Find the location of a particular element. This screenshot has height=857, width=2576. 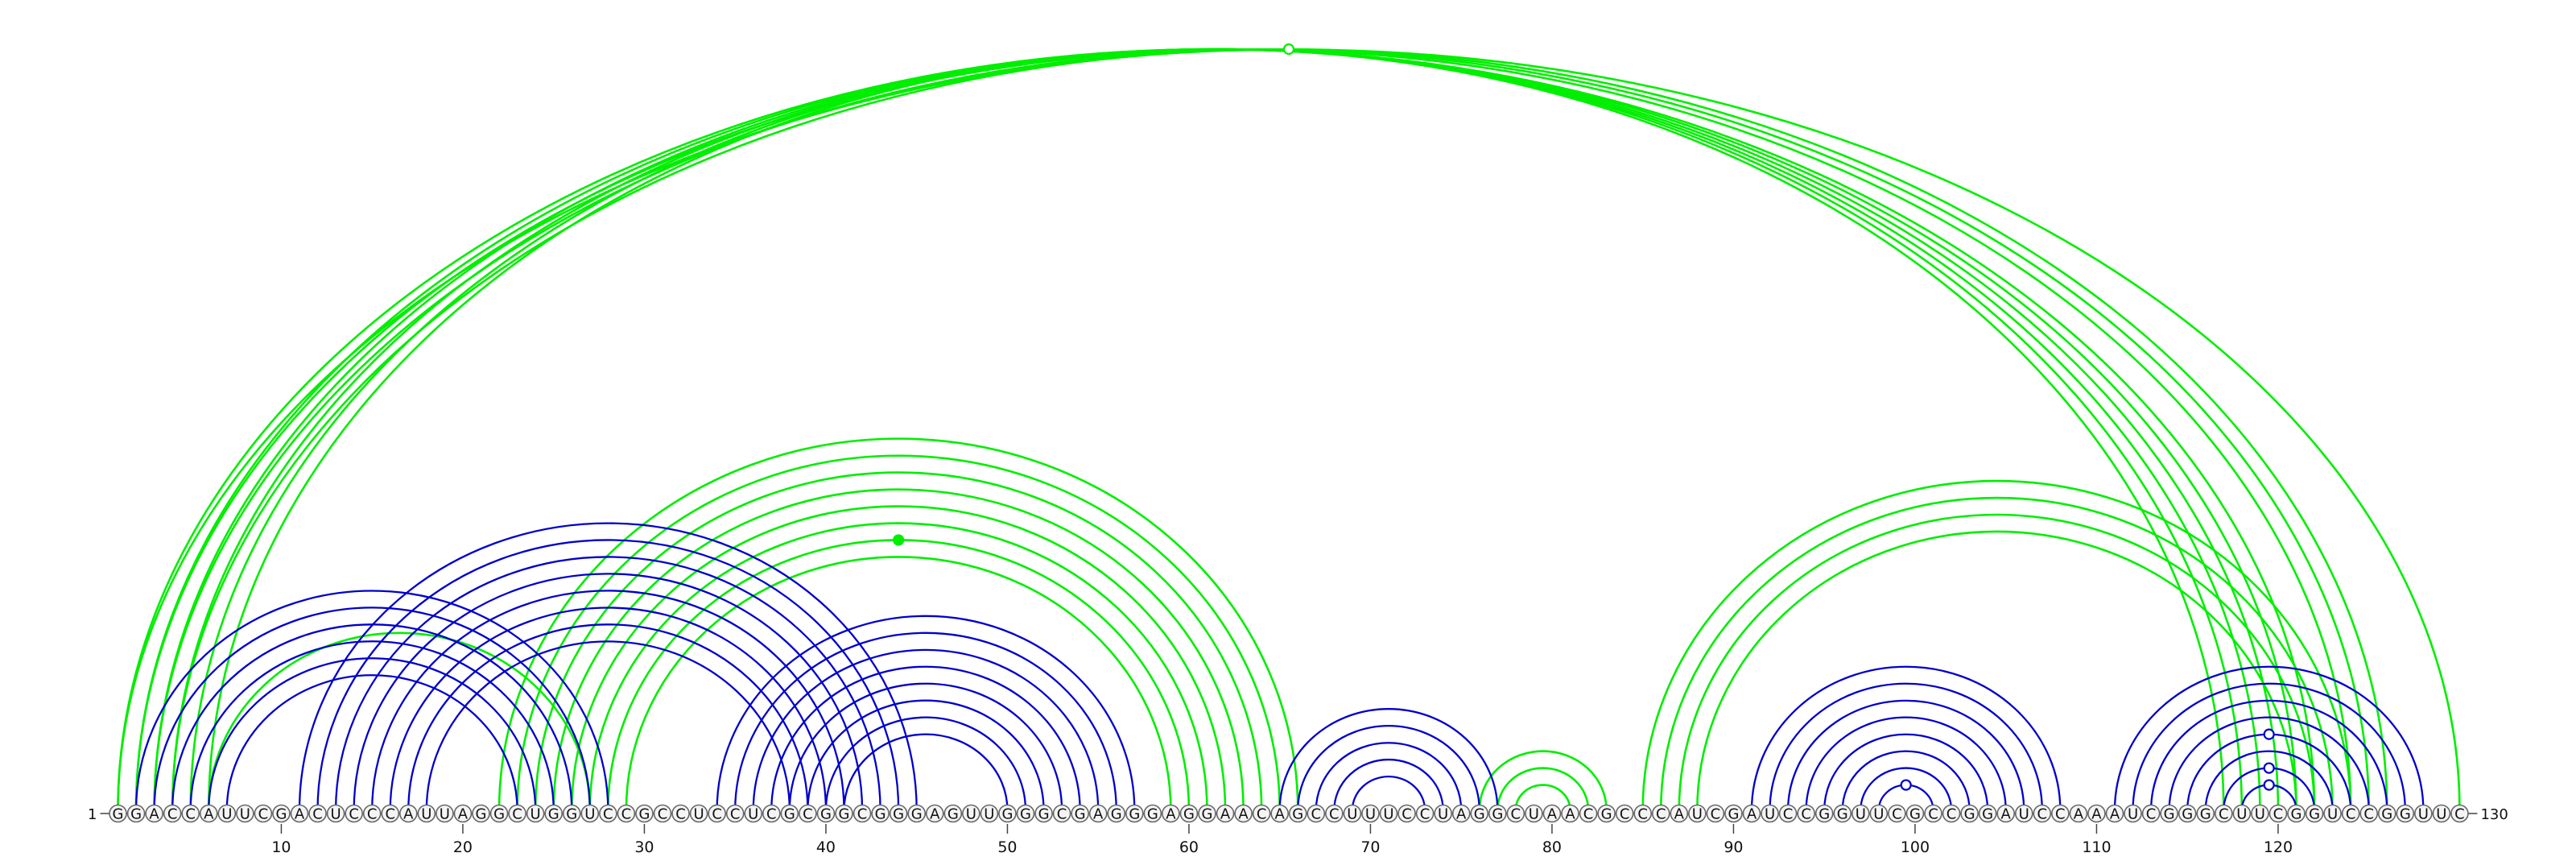

nucleotide-60: G is located at coordinates (1188, 814).